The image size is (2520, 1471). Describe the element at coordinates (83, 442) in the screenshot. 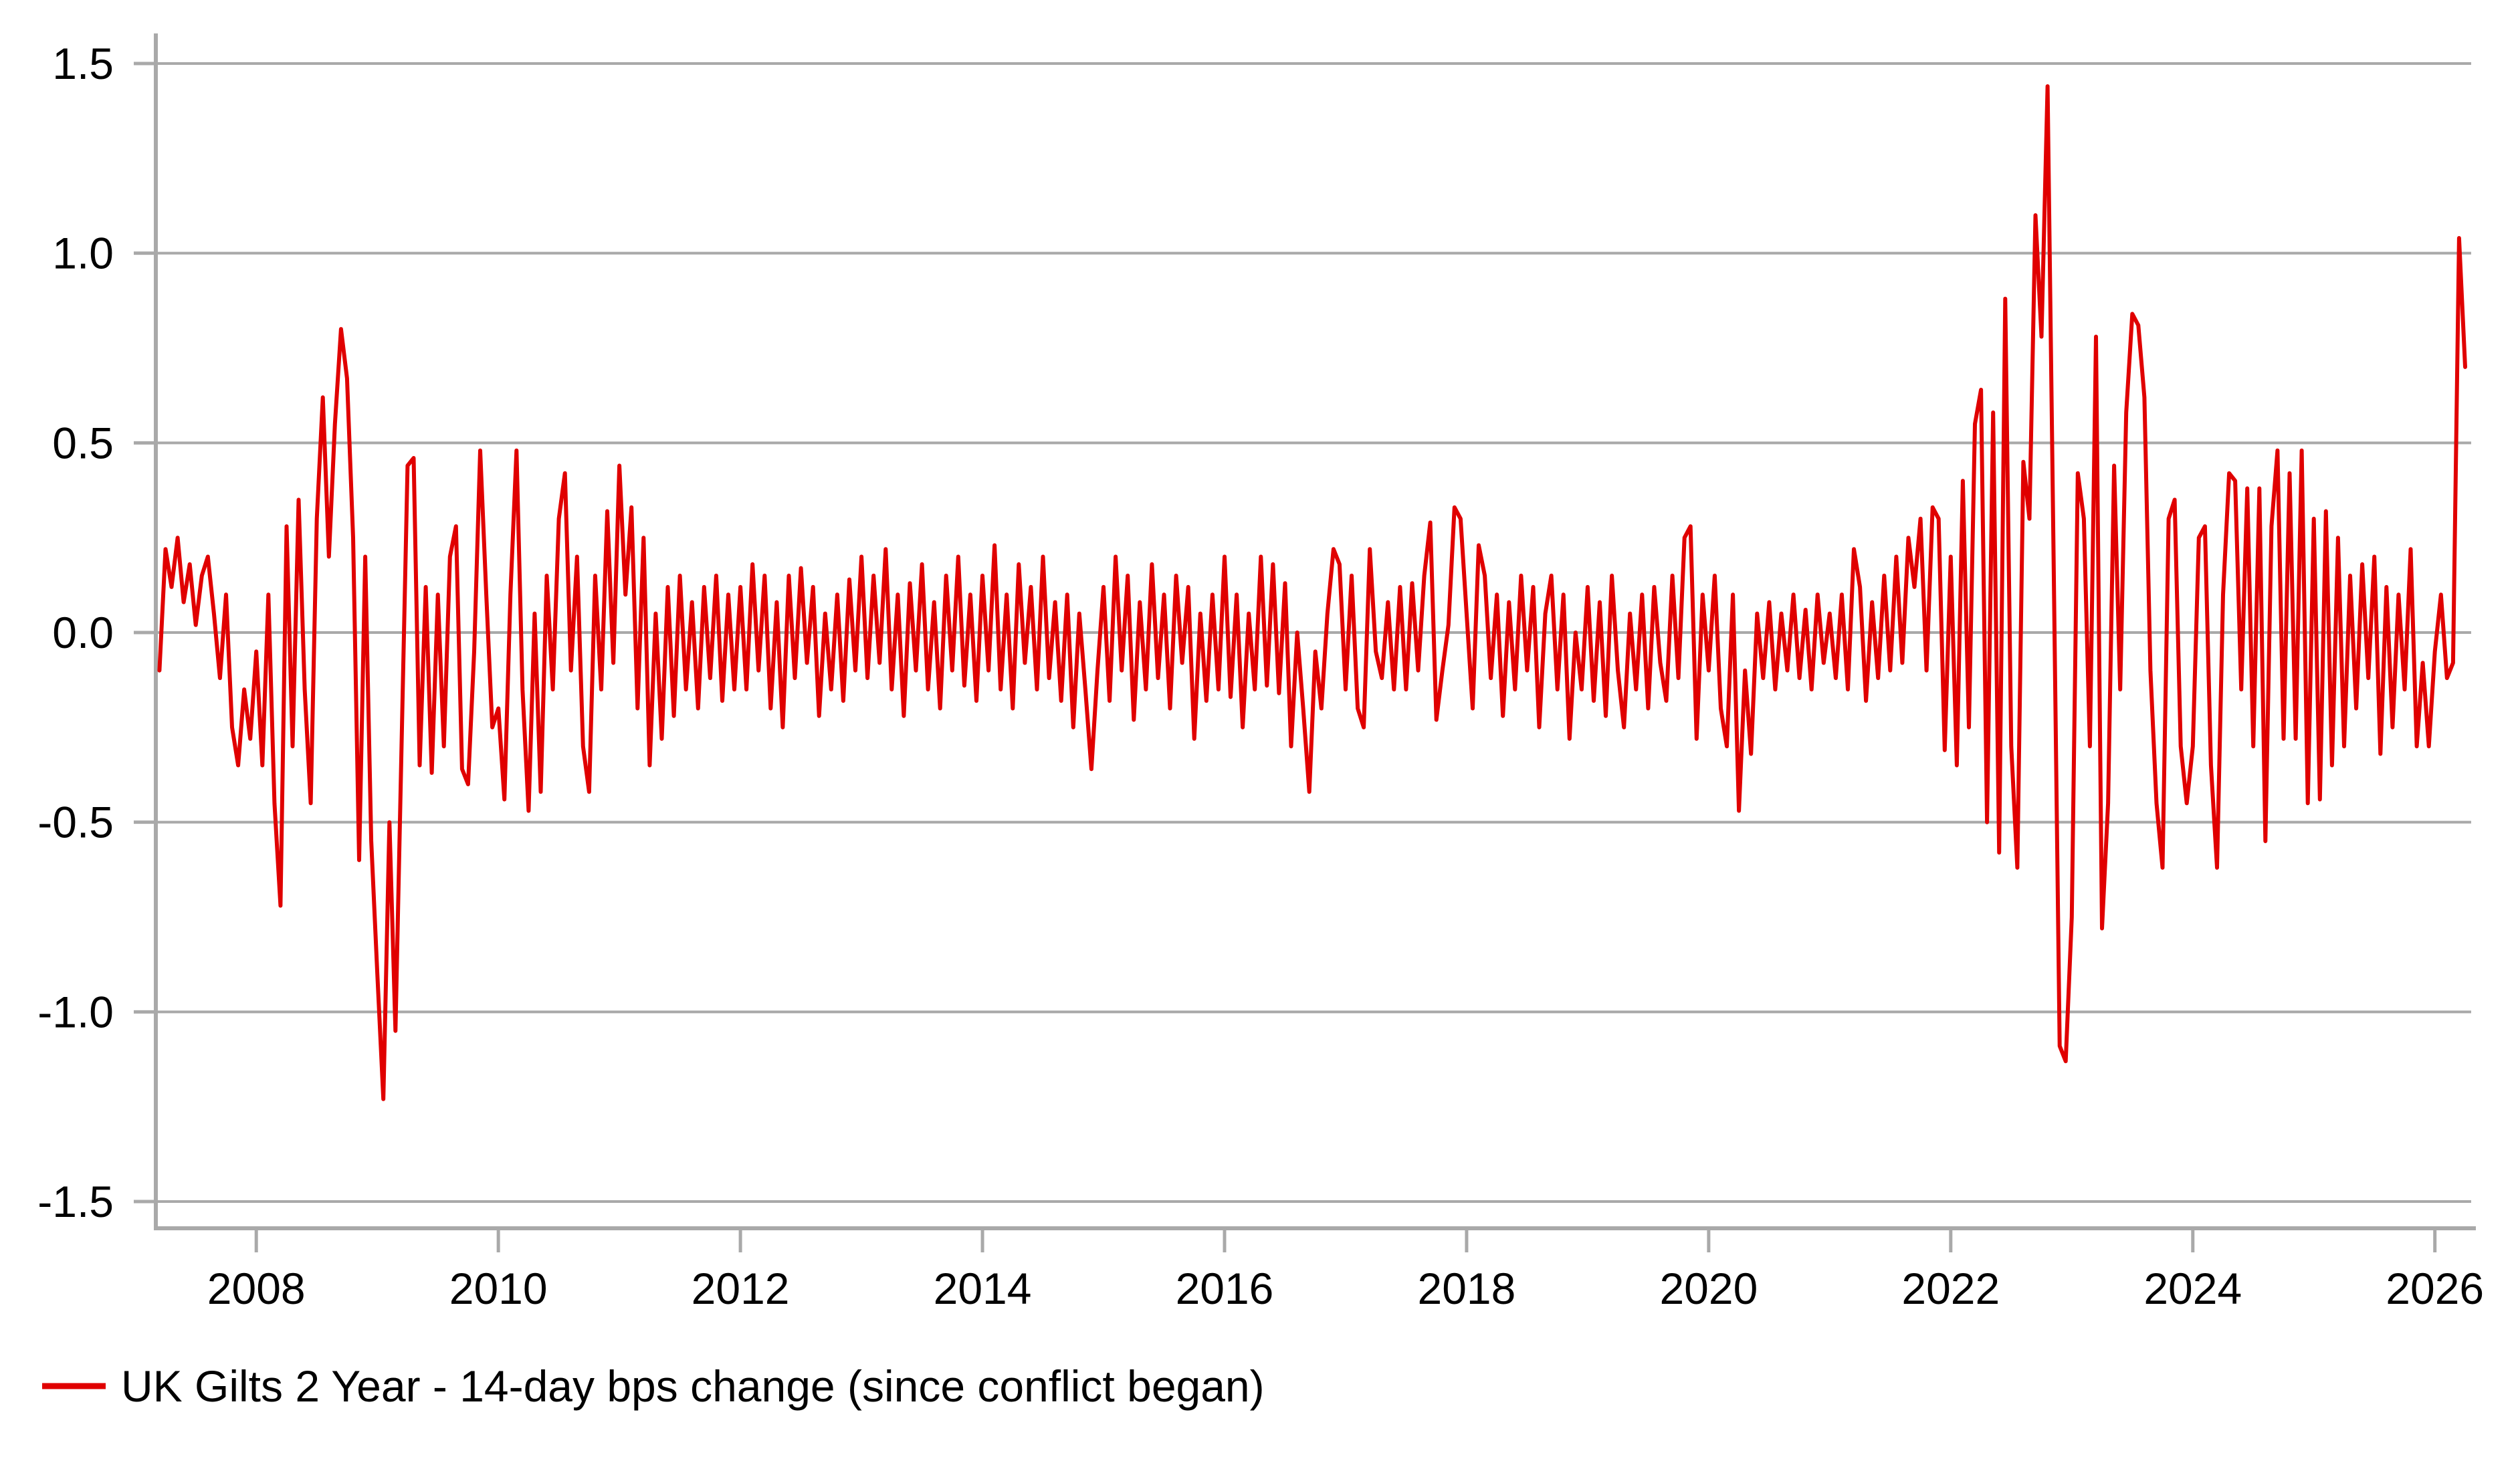

I see `y-tick-label: 0.5` at that location.